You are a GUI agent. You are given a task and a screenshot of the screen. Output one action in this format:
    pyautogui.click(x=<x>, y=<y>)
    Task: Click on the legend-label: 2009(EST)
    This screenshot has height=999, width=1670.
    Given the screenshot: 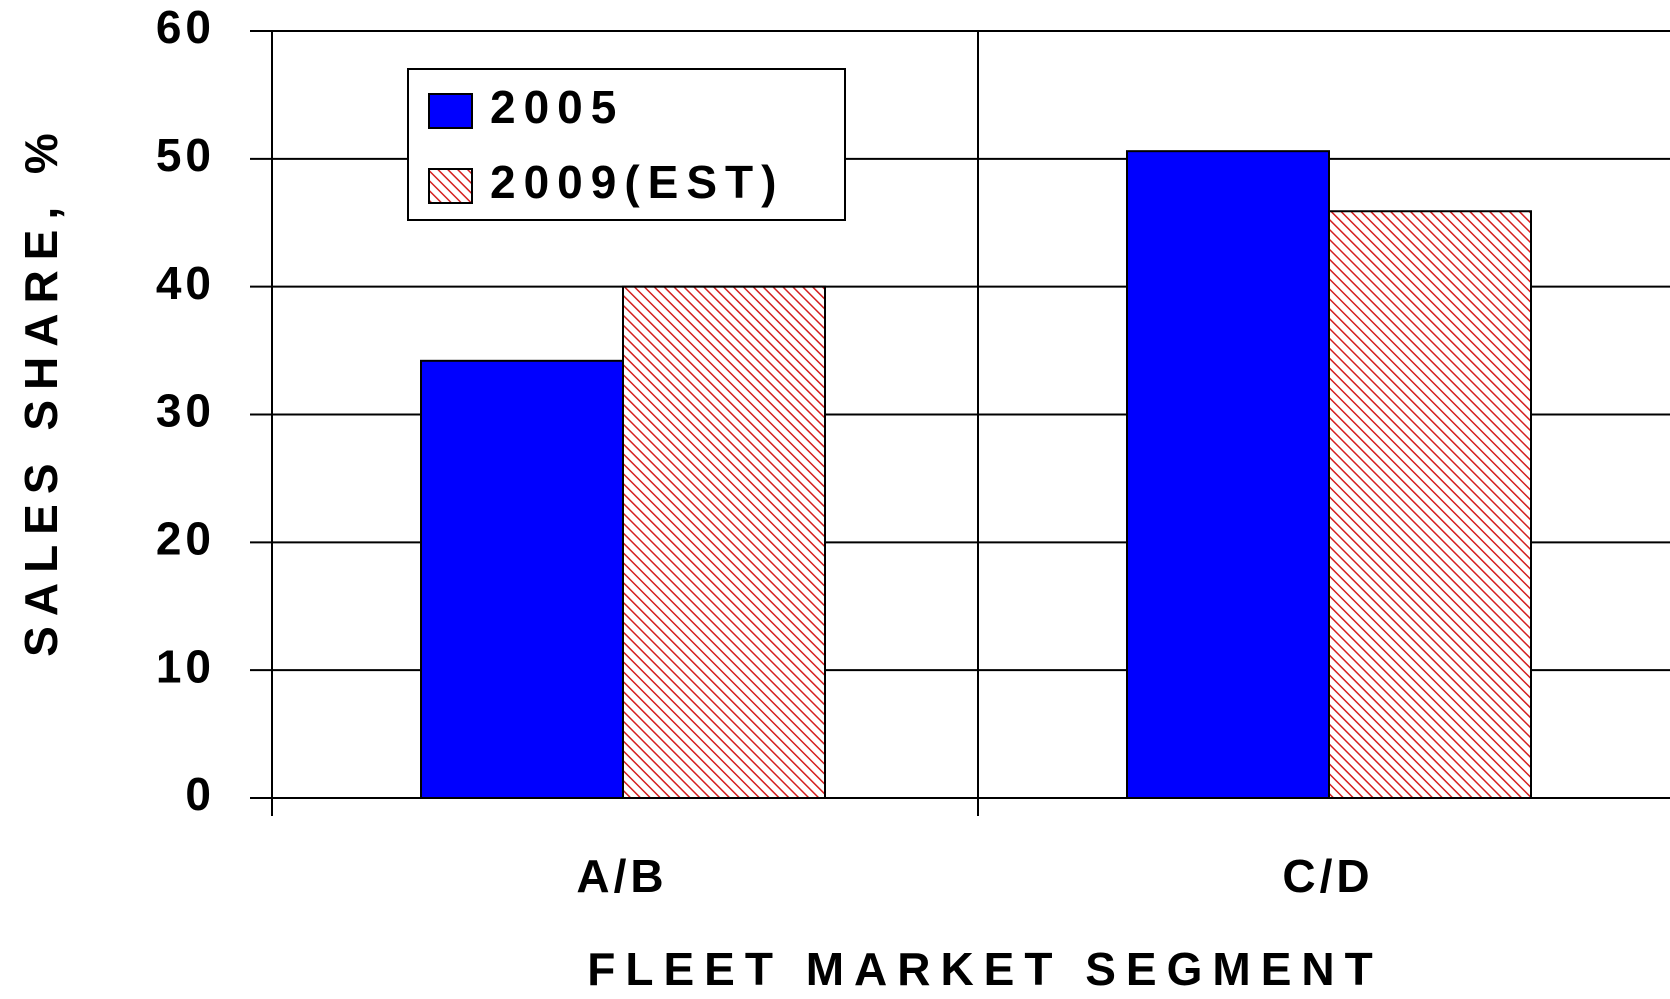 What is the action you would take?
    pyautogui.click(x=637, y=182)
    